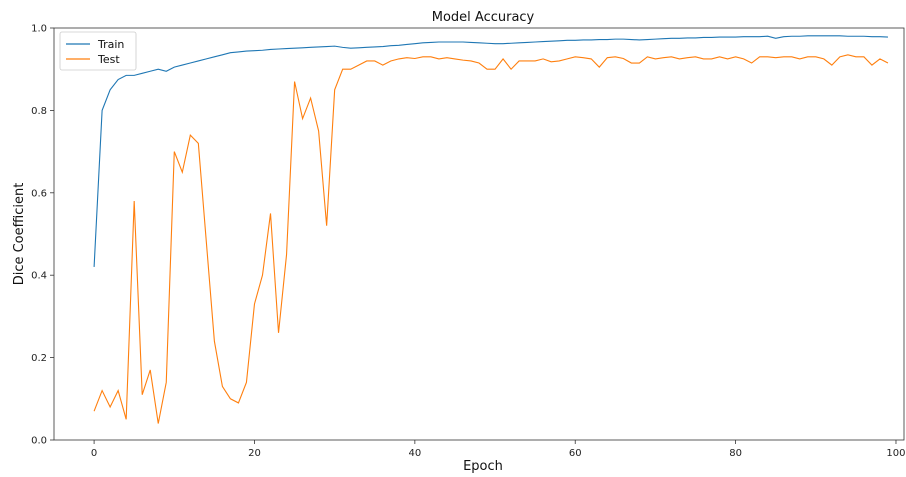 This screenshot has height=477, width=906. I want to click on legend-box, so click(98, 51).